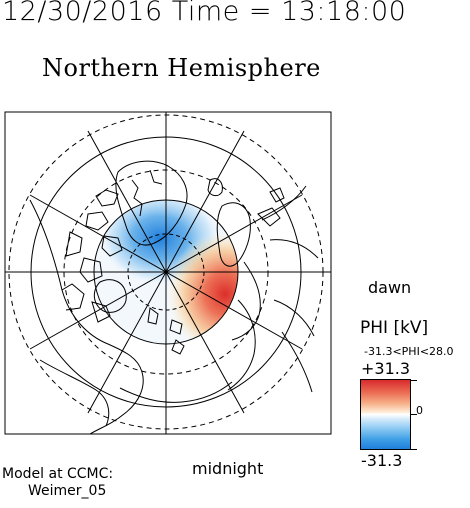 This screenshot has height=508, width=470. I want to click on colorbar, so click(388, 414).